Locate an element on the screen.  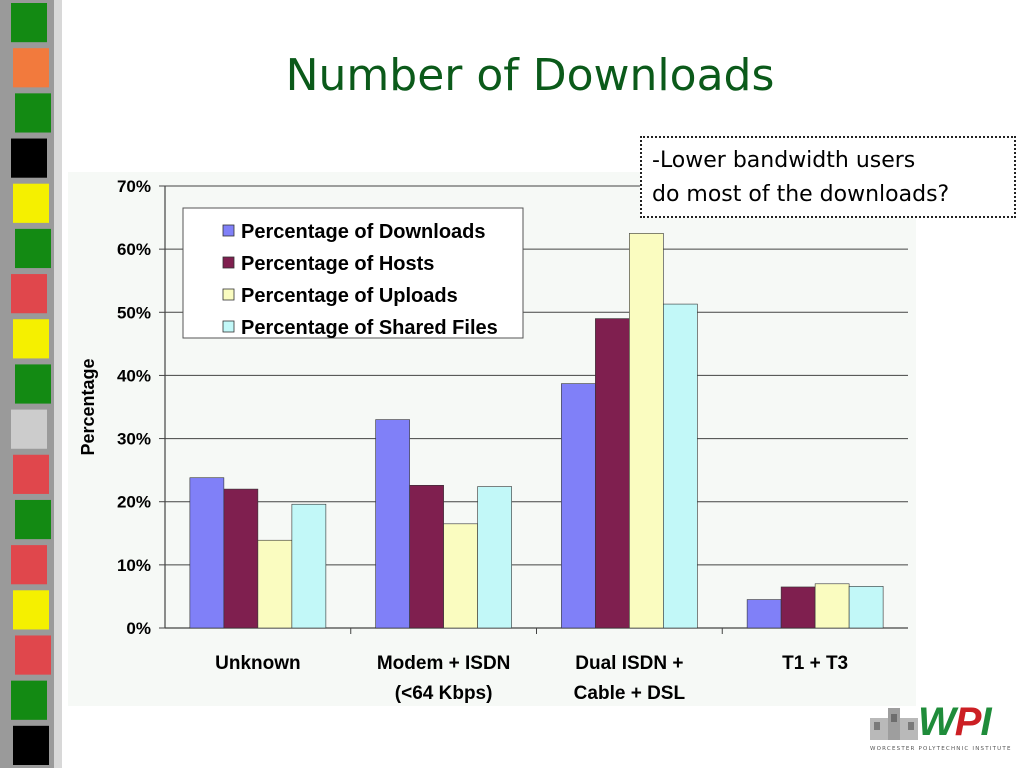
y-tick-label: 40% is located at coordinates (134, 375).